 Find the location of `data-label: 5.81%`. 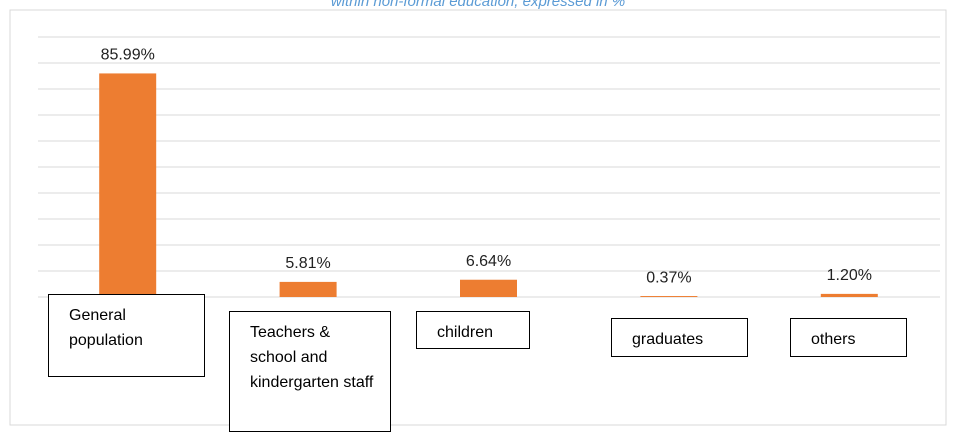

data-label: 5.81% is located at coordinates (307, 263).